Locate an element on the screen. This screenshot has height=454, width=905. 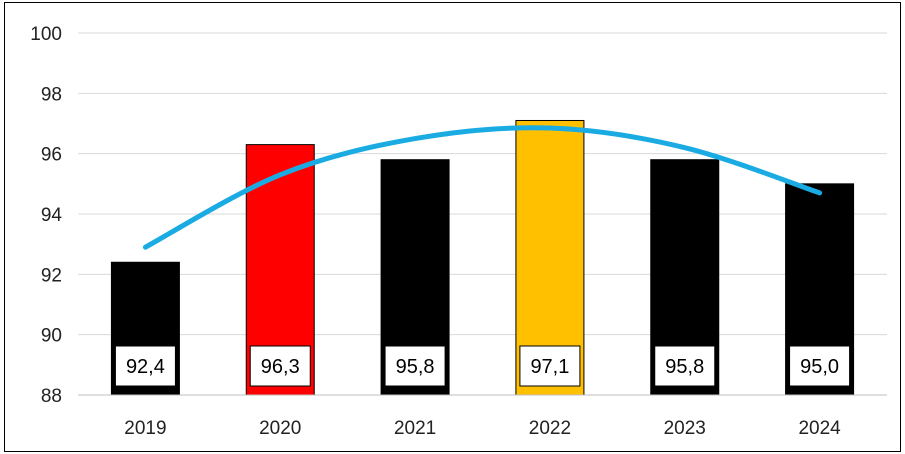
x-tick-label: 2023 is located at coordinates (685, 428).